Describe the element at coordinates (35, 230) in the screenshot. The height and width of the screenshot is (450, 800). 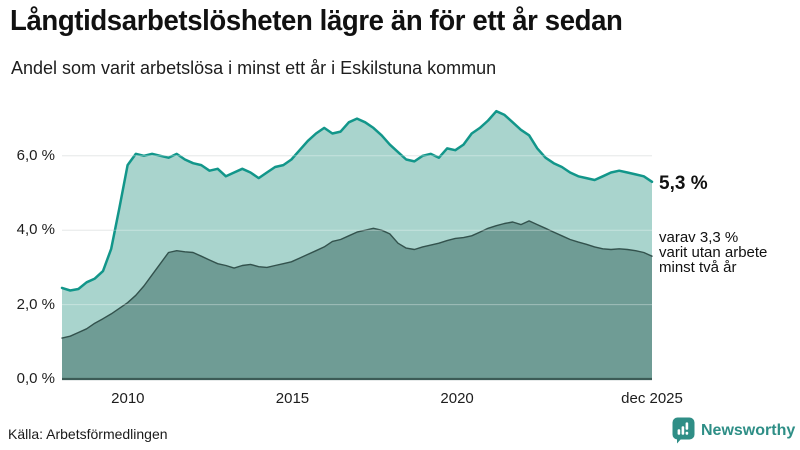
I see `y-axis-label: 4,0 %` at that location.